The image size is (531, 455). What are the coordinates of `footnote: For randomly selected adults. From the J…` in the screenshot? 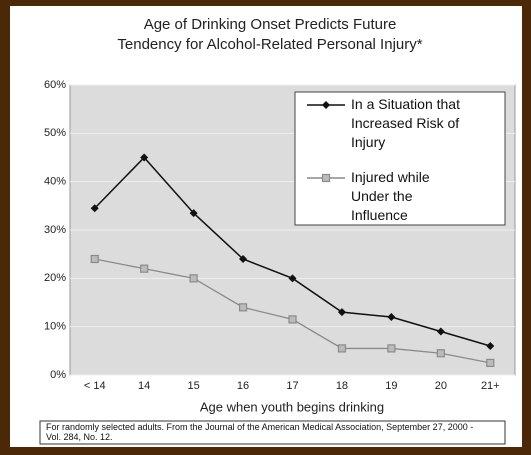 It's located at (260, 432).